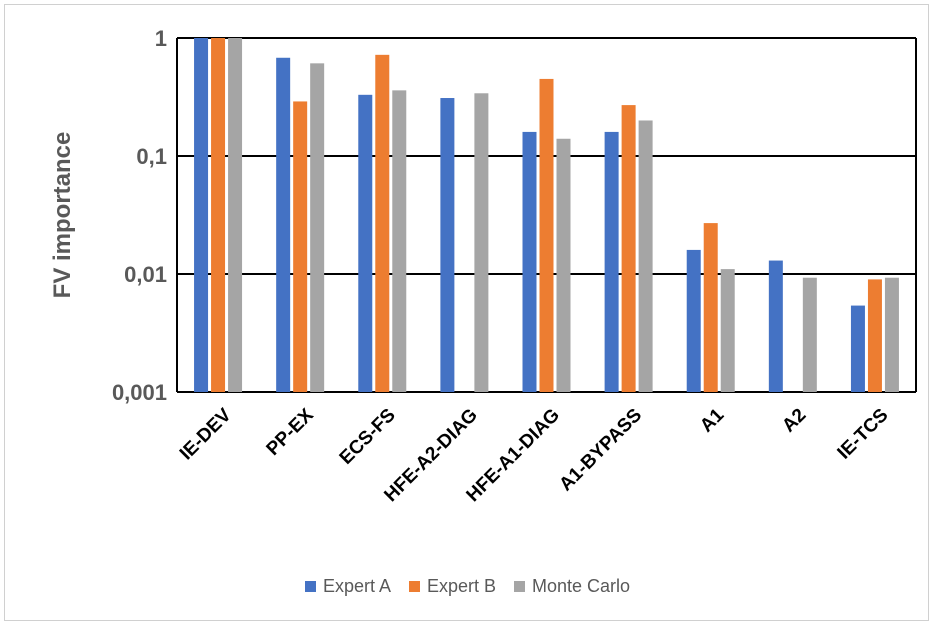  What do you see at coordinates (206, 434) in the screenshot?
I see `x-tick-label: IE-DEV` at bounding box center [206, 434].